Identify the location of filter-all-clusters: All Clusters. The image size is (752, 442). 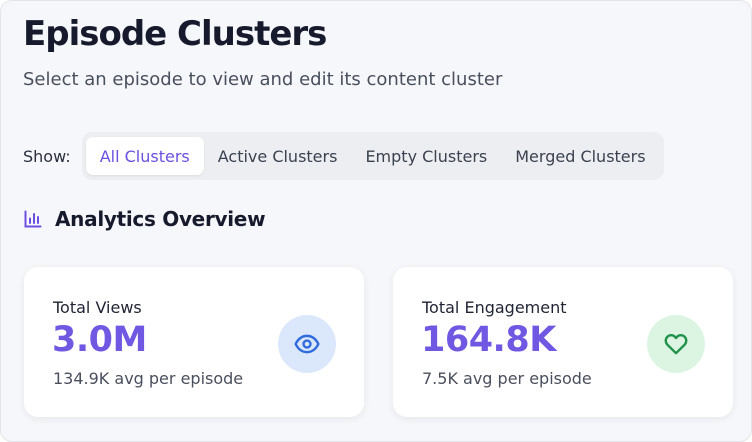
(144, 156).